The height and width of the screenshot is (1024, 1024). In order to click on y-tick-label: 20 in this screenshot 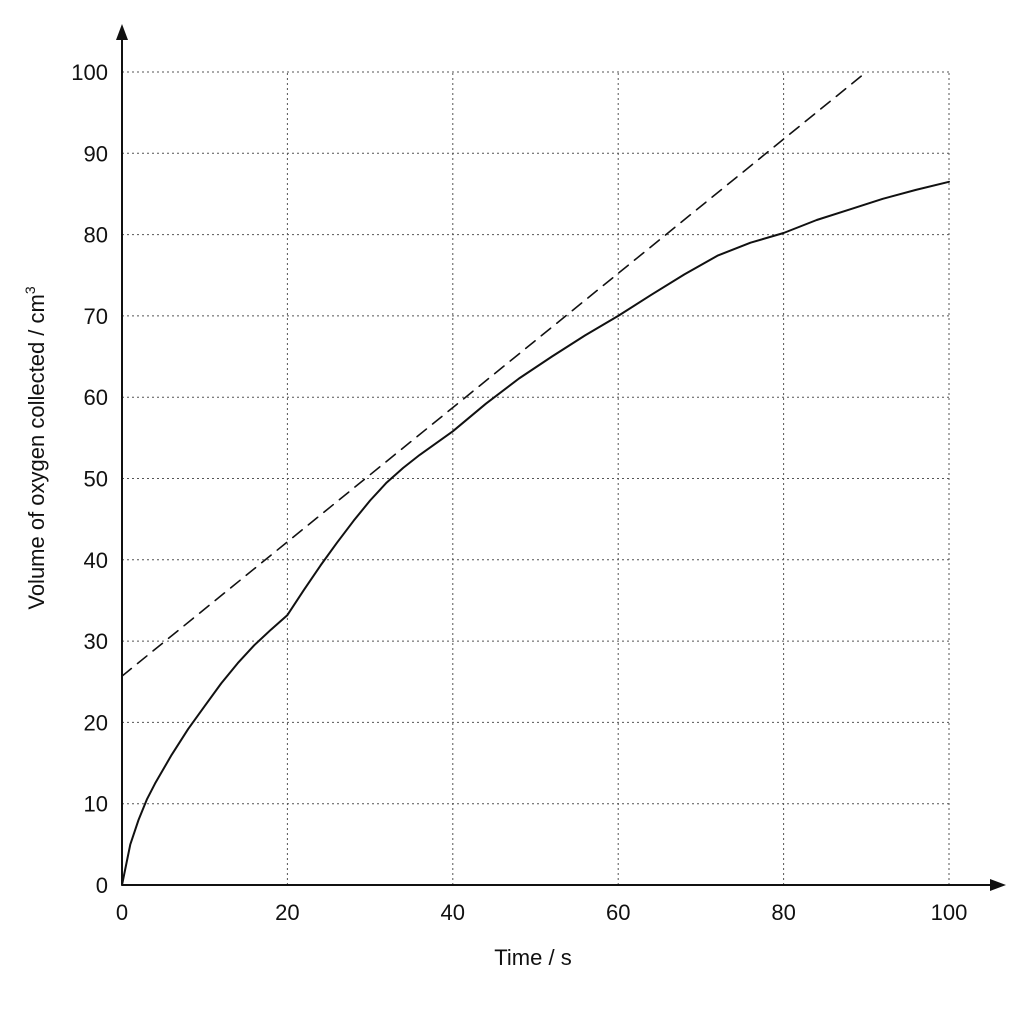, I will do `click(96, 722)`.